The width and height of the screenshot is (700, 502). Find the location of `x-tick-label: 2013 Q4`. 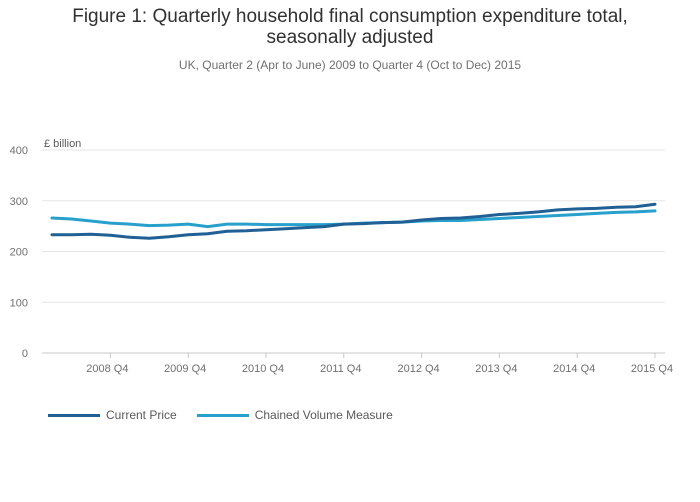

x-tick-label: 2013 Q4 is located at coordinates (496, 369).